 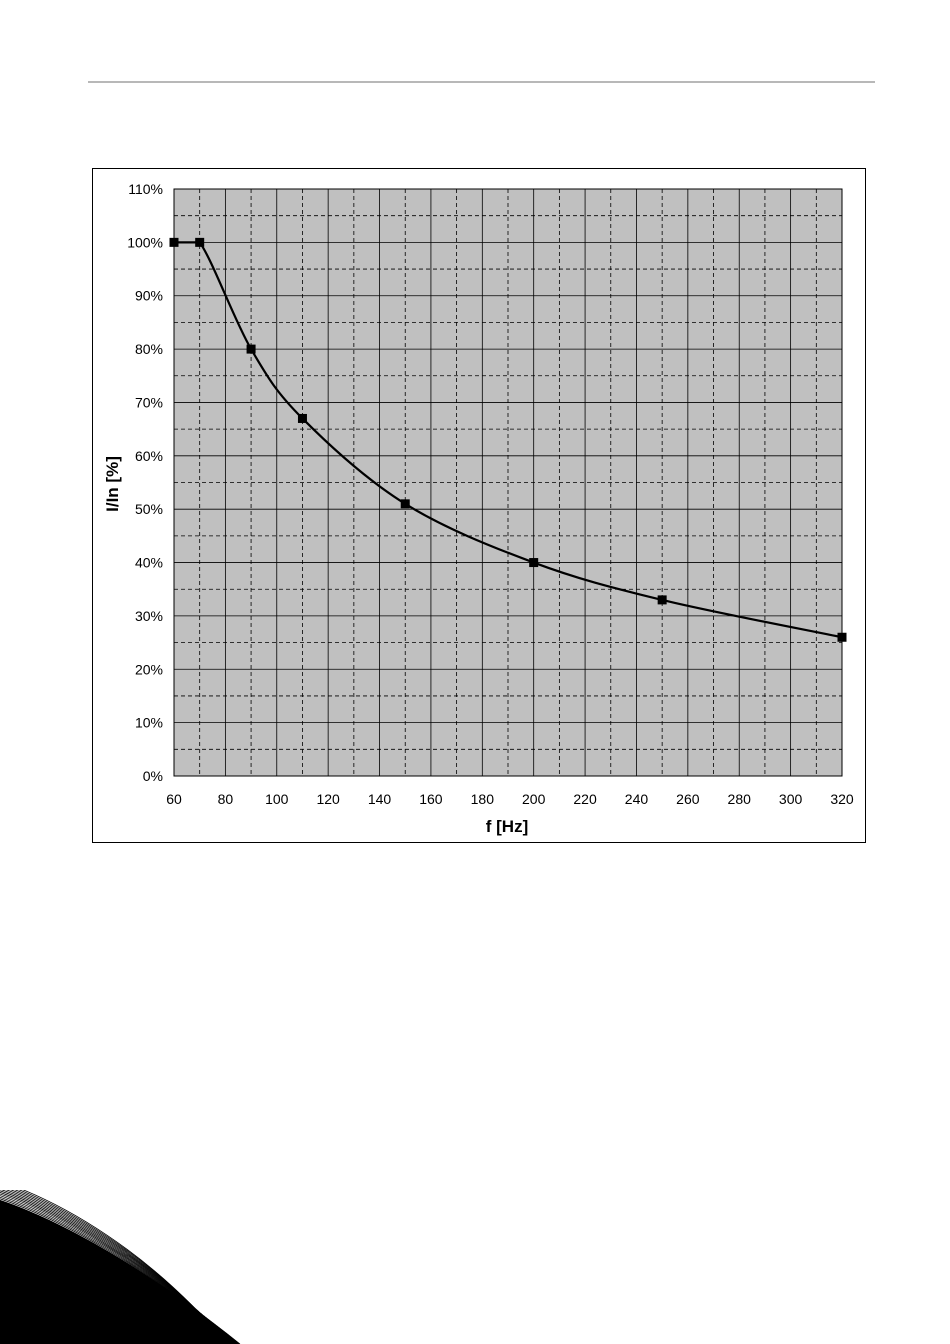 I want to click on x-tick-label: 80, so click(x=226, y=799).